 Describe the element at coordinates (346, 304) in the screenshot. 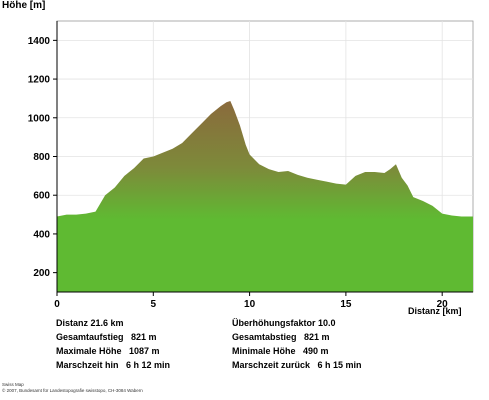

I see `x-tick-label: 15` at that location.